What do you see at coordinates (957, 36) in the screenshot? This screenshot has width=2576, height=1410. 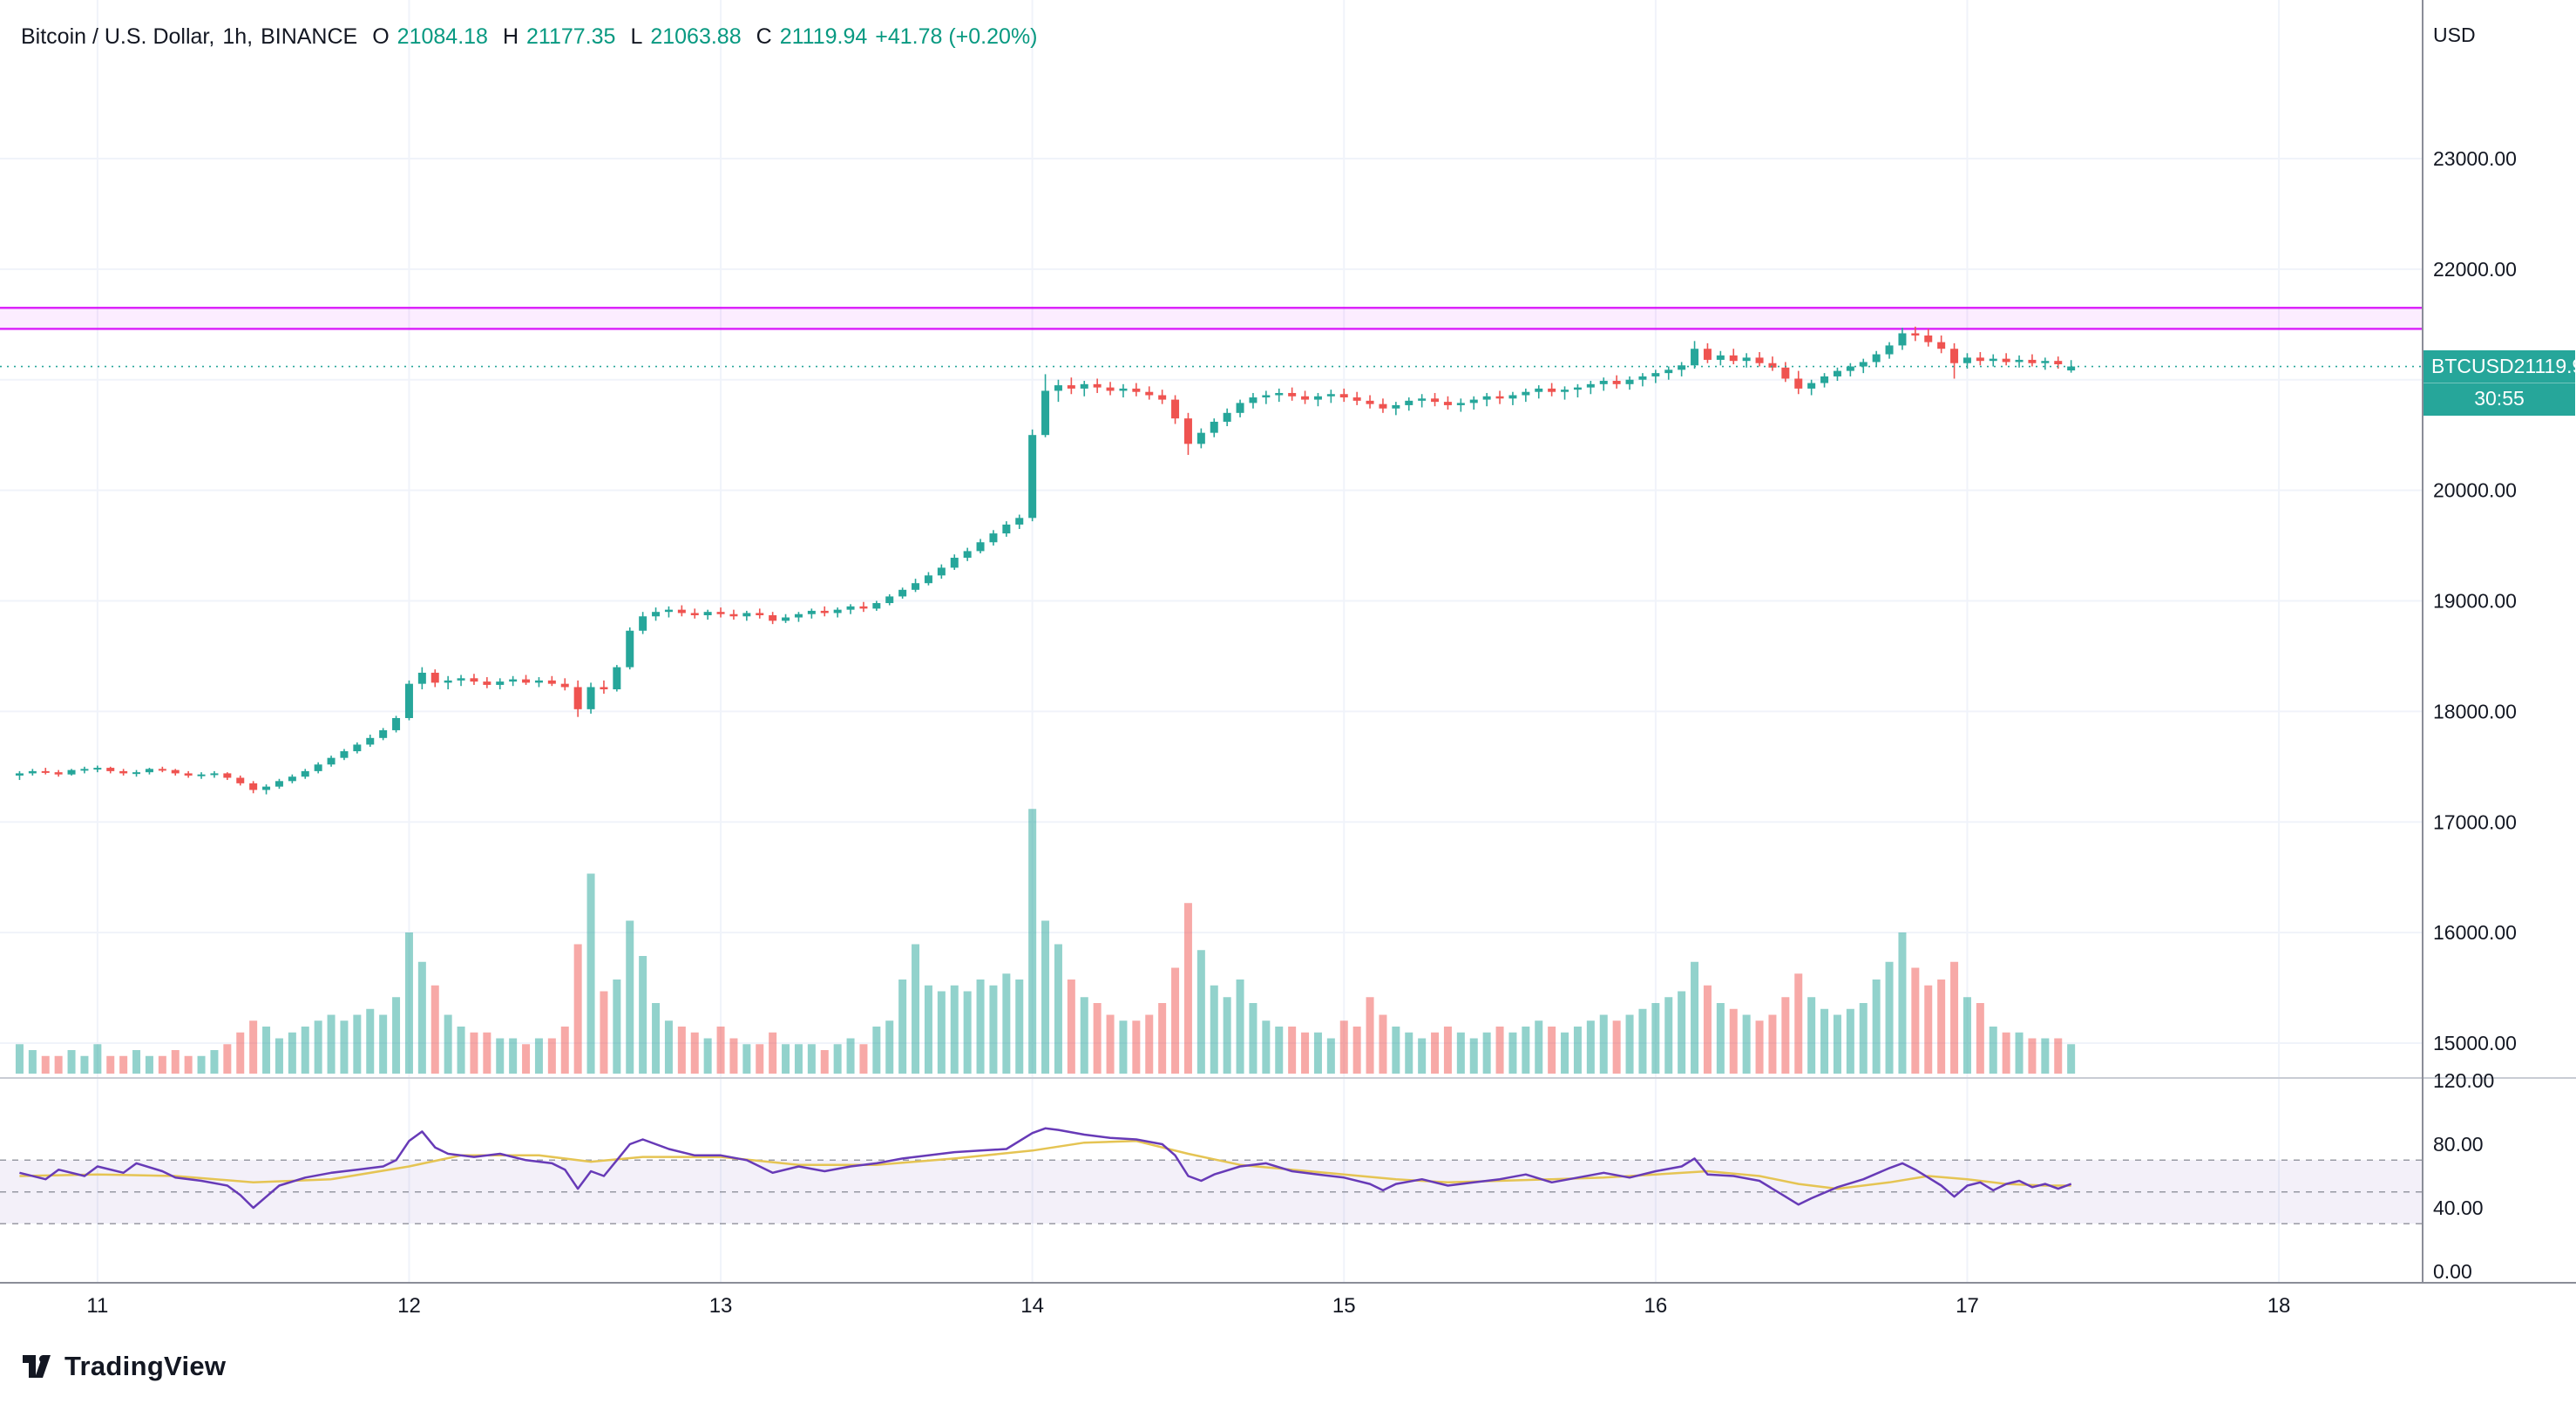 I see `change-value: +41.78 (+0.20%)` at bounding box center [957, 36].